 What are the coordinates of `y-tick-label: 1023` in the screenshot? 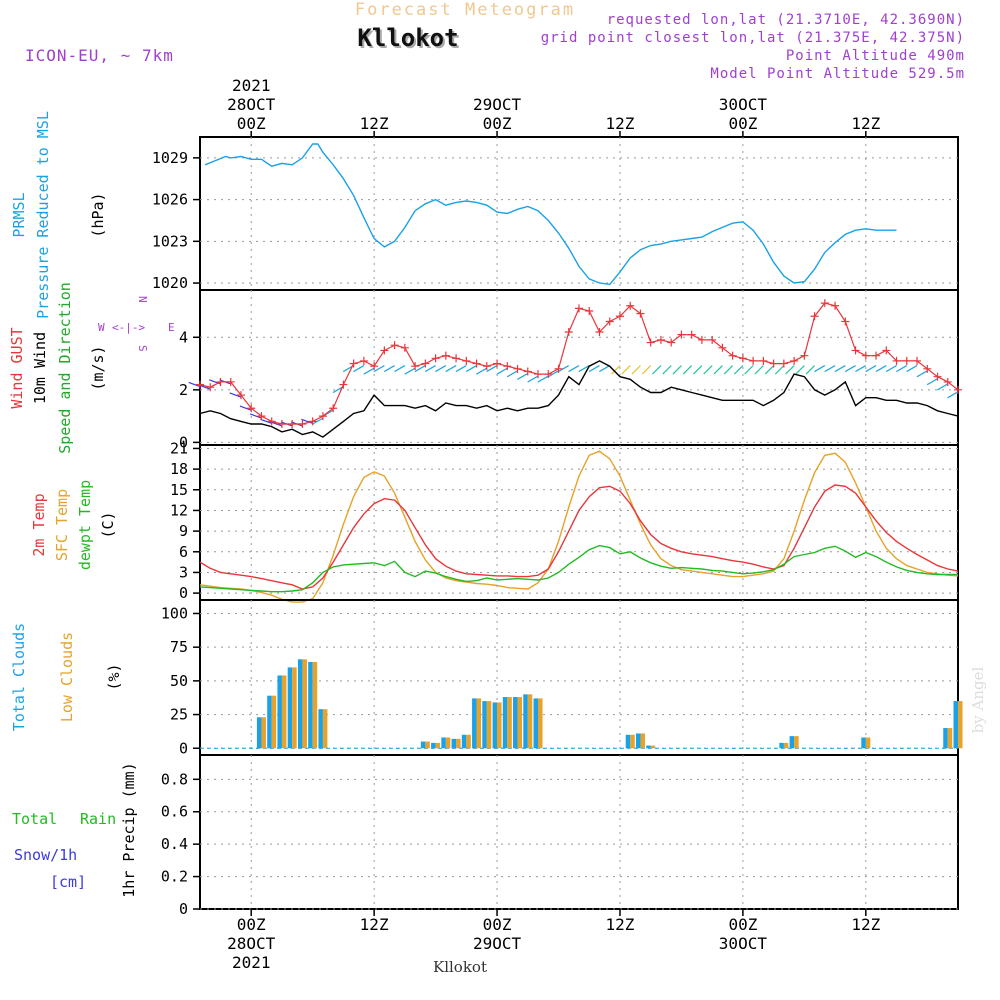 It's located at (170, 241).